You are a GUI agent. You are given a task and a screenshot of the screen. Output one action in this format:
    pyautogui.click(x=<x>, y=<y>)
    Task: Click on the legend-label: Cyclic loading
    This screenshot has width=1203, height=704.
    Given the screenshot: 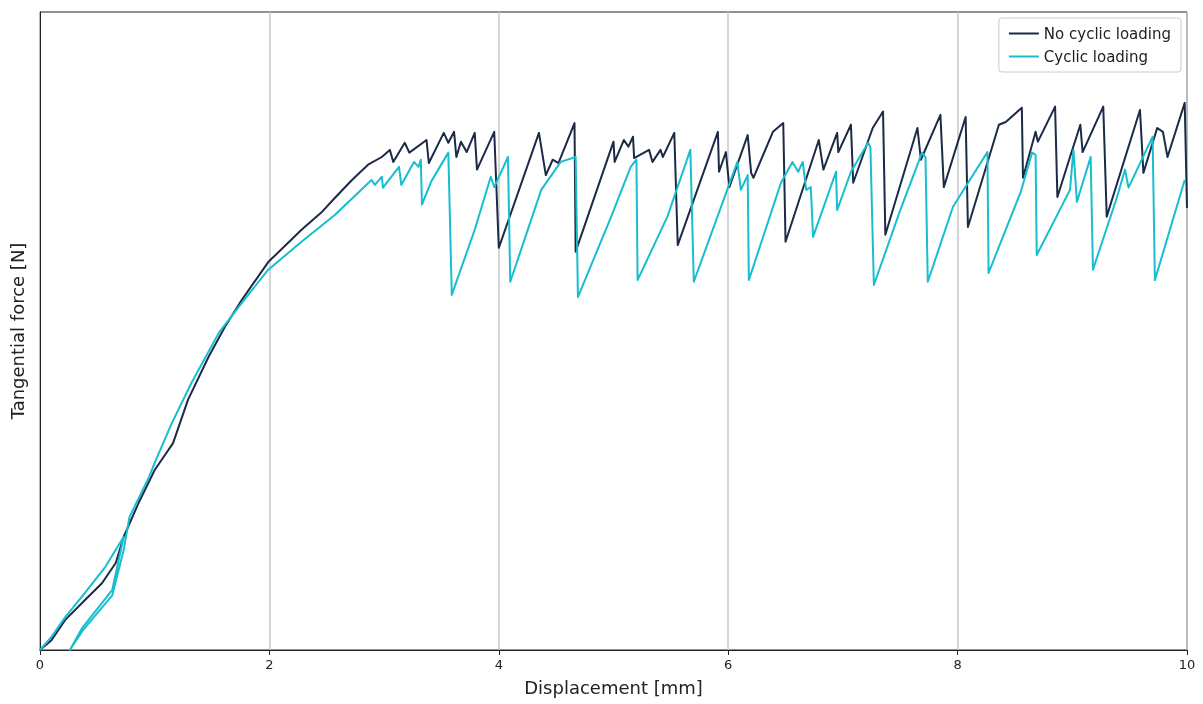 What is the action you would take?
    pyautogui.click(x=1096, y=56)
    